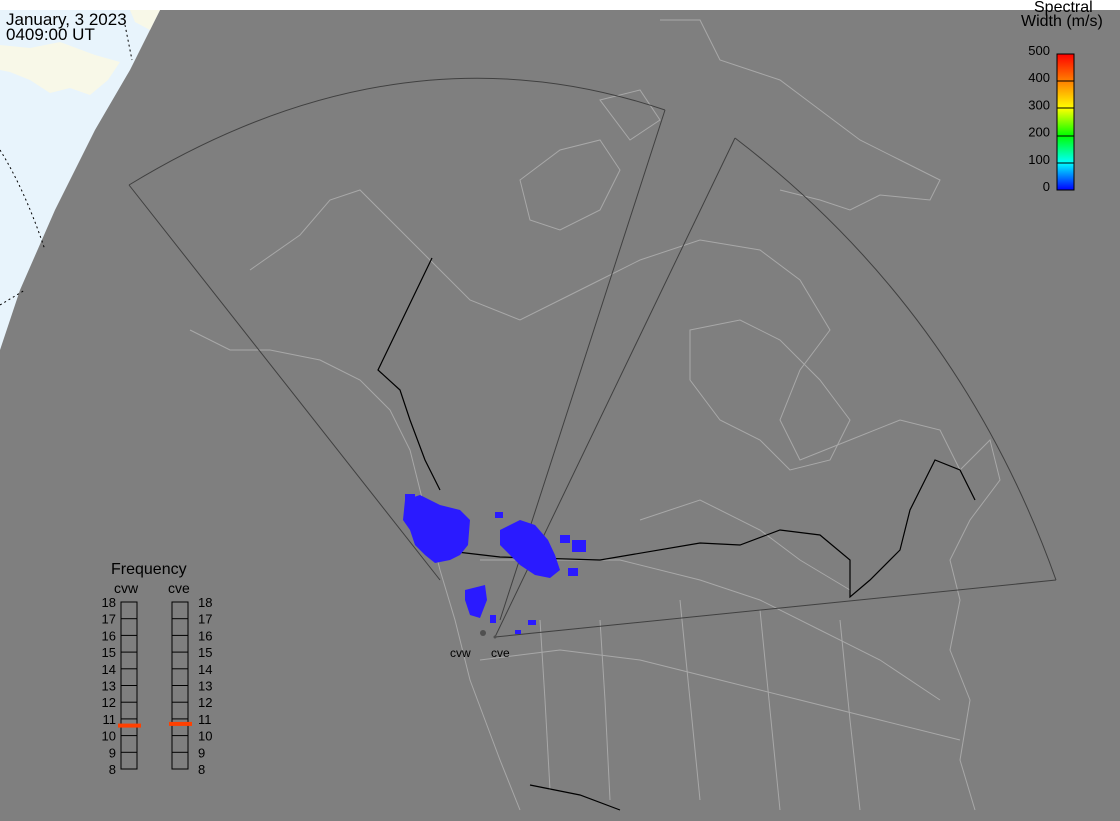 This screenshot has height=821, width=1120. I want to click on colorbar-tick-label: 500, so click(1039, 50).